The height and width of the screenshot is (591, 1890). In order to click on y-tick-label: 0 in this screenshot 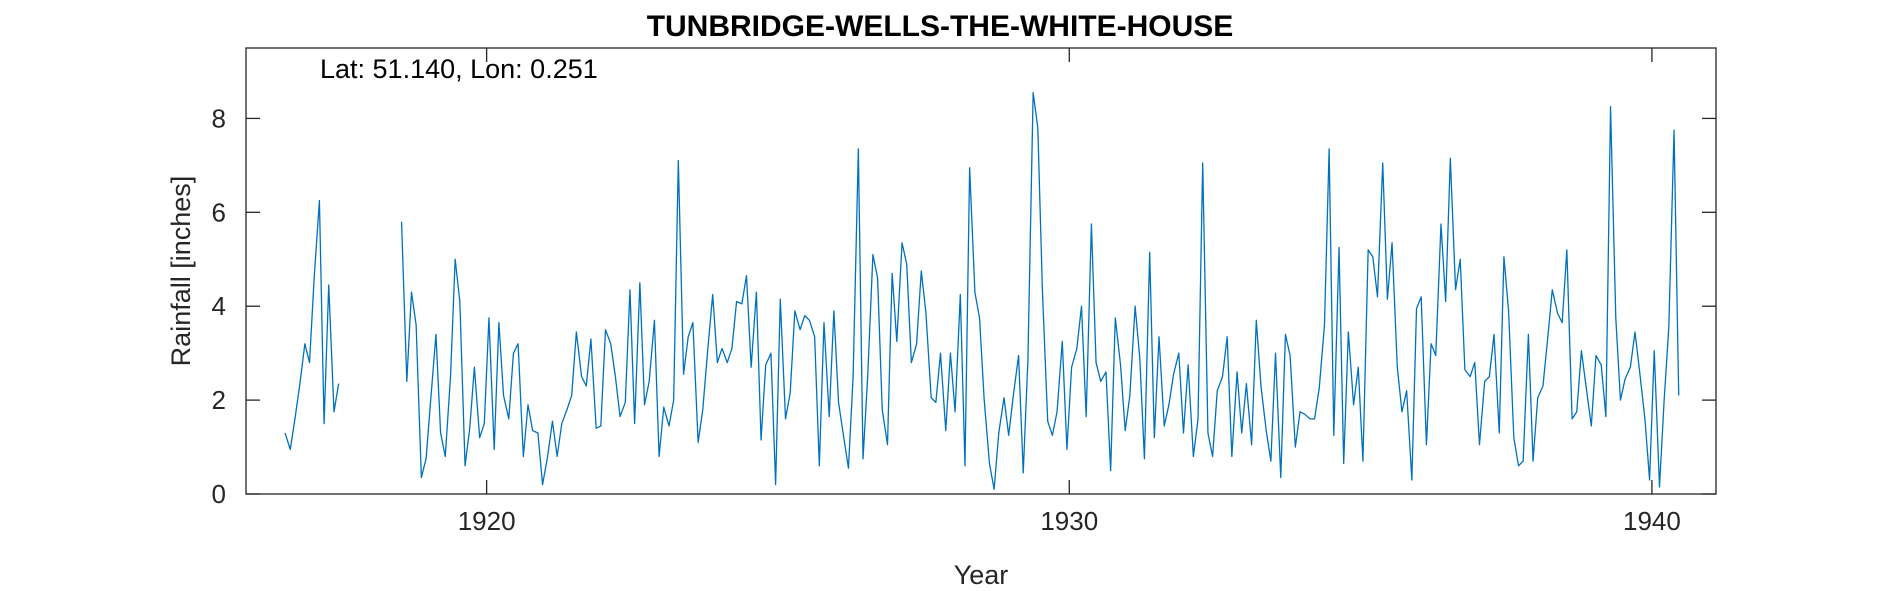, I will do `click(219, 494)`.